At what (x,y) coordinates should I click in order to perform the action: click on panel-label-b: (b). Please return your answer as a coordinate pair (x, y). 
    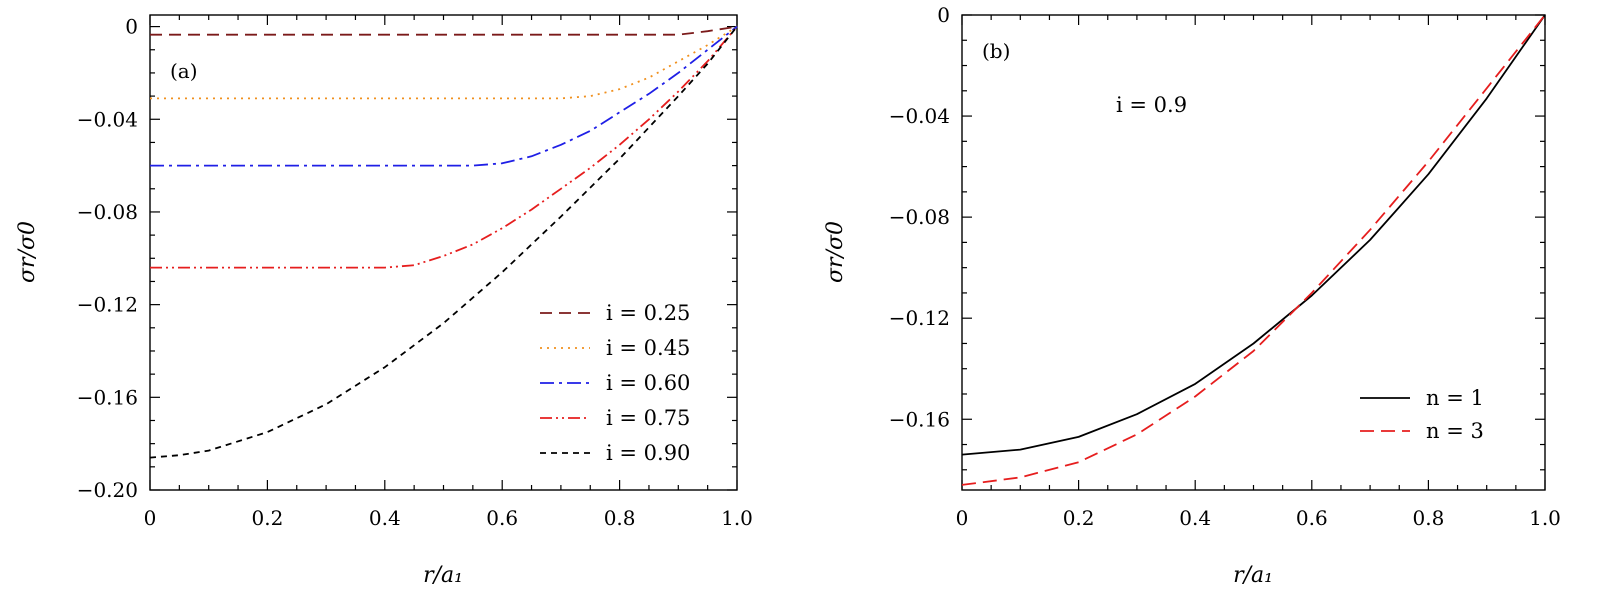
    Looking at the image, I should click on (996, 51).